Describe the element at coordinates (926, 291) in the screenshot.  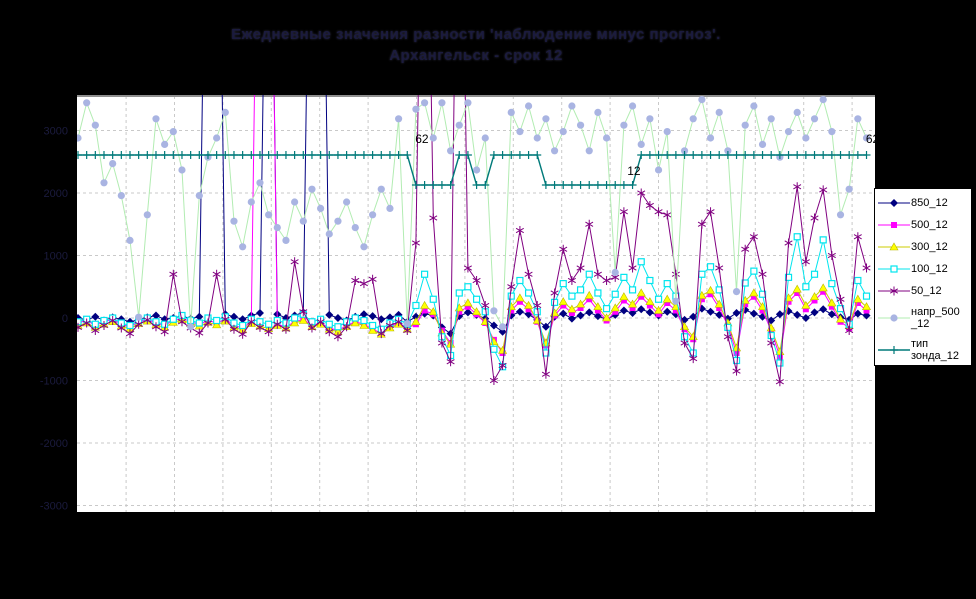
I see `legend-label-50_12: 50_12` at that location.